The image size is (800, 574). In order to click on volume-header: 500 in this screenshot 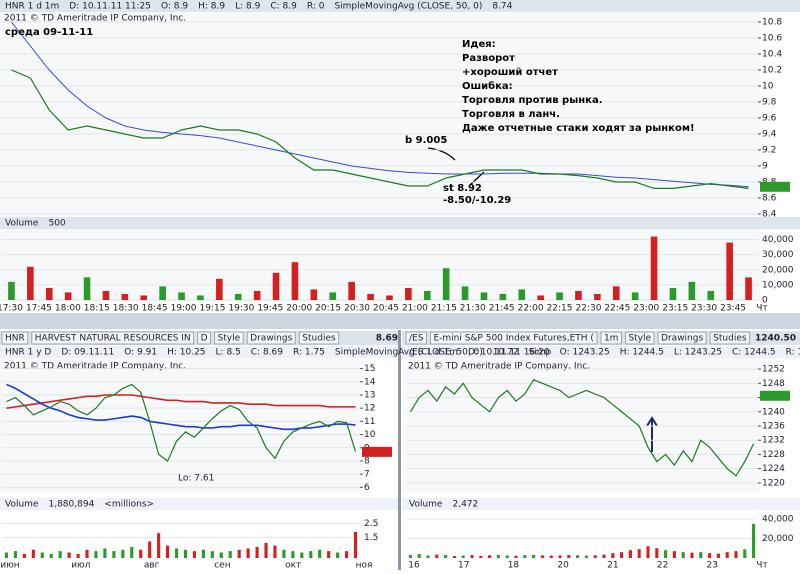, I will do `click(56, 224)`.